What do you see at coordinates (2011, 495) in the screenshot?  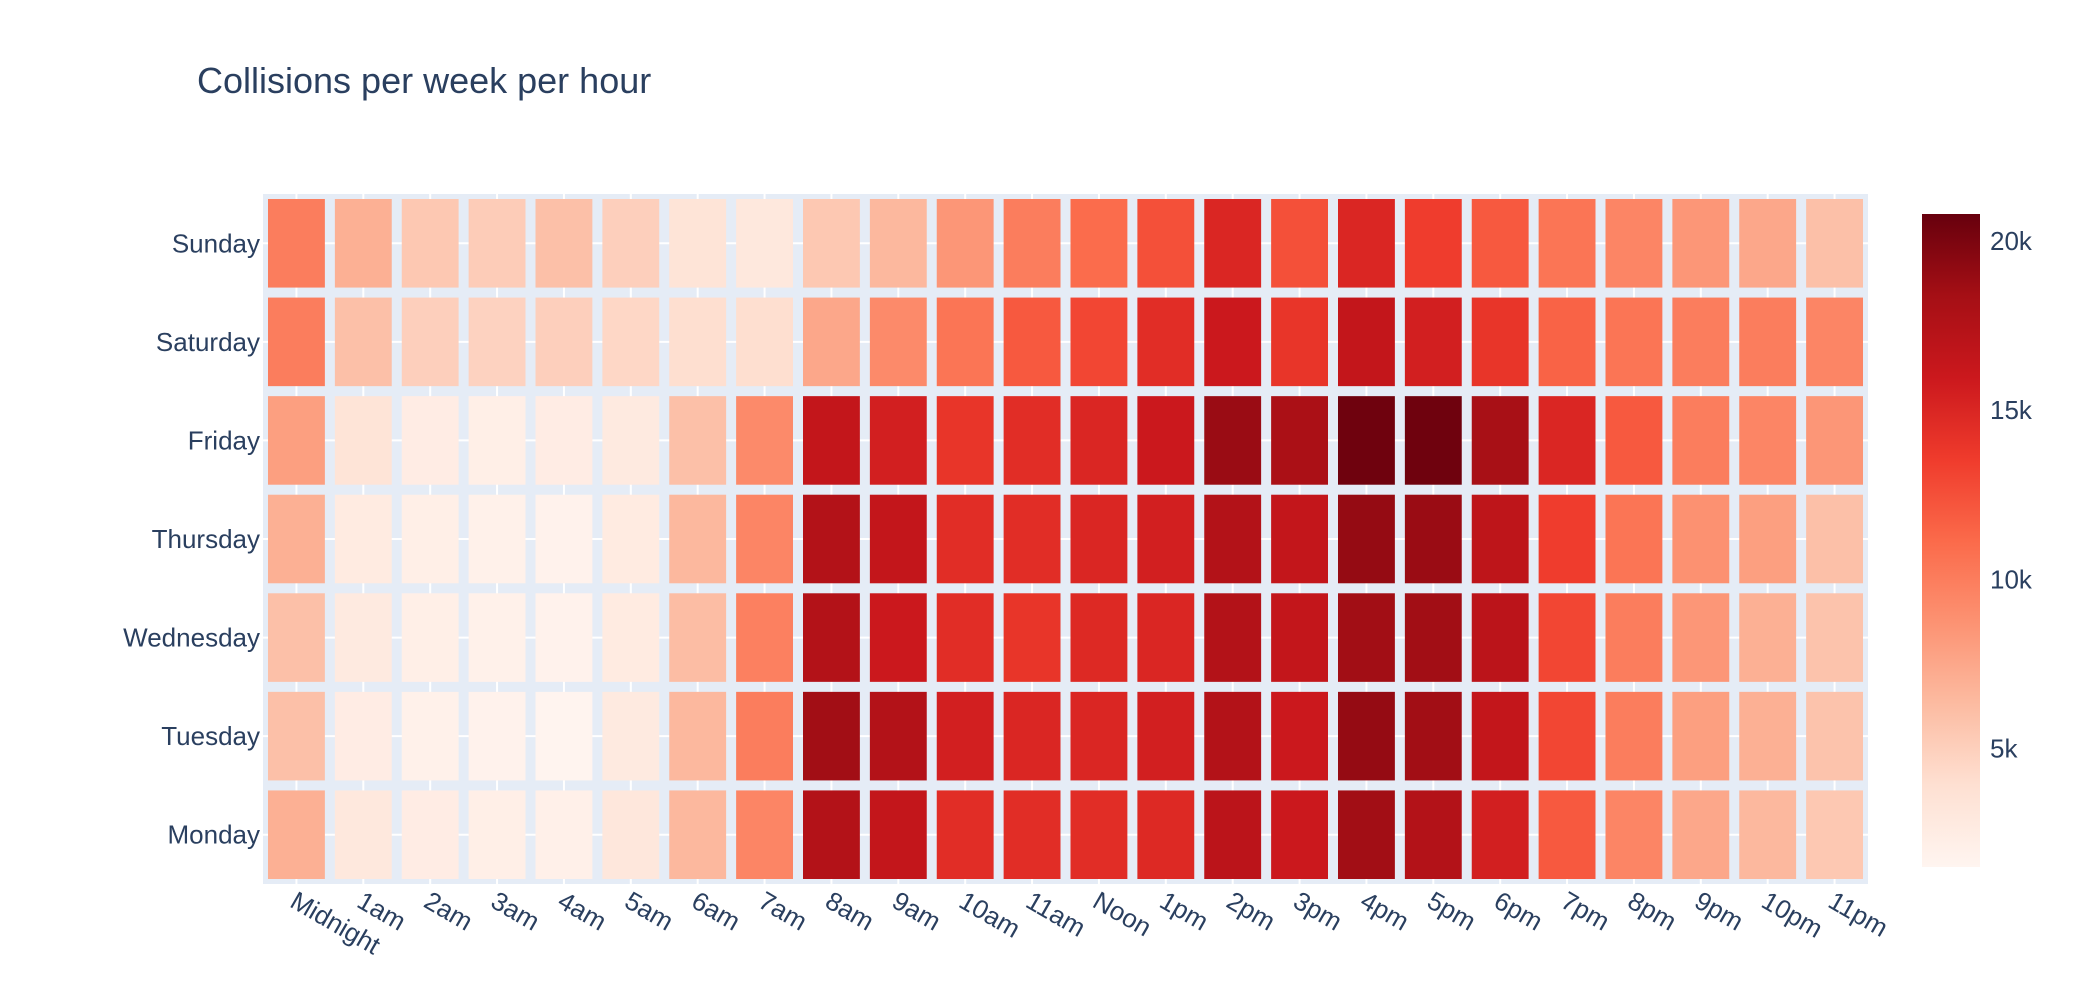 I see `colorbar-ticks: 5k 10k 15k 20k` at bounding box center [2011, 495].